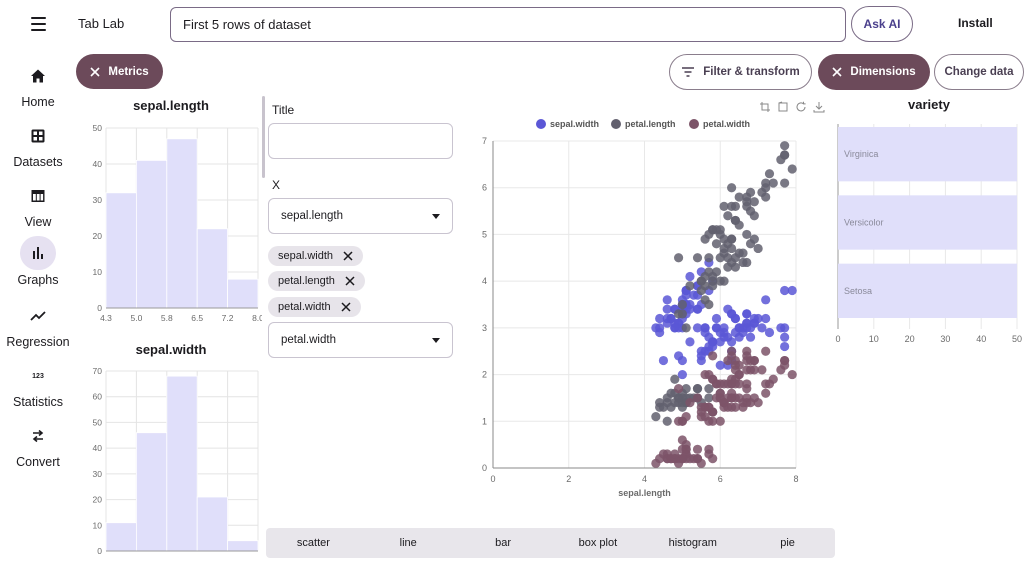 The height and width of the screenshot is (576, 1024). I want to click on y-tick-label: 10, so click(98, 525).